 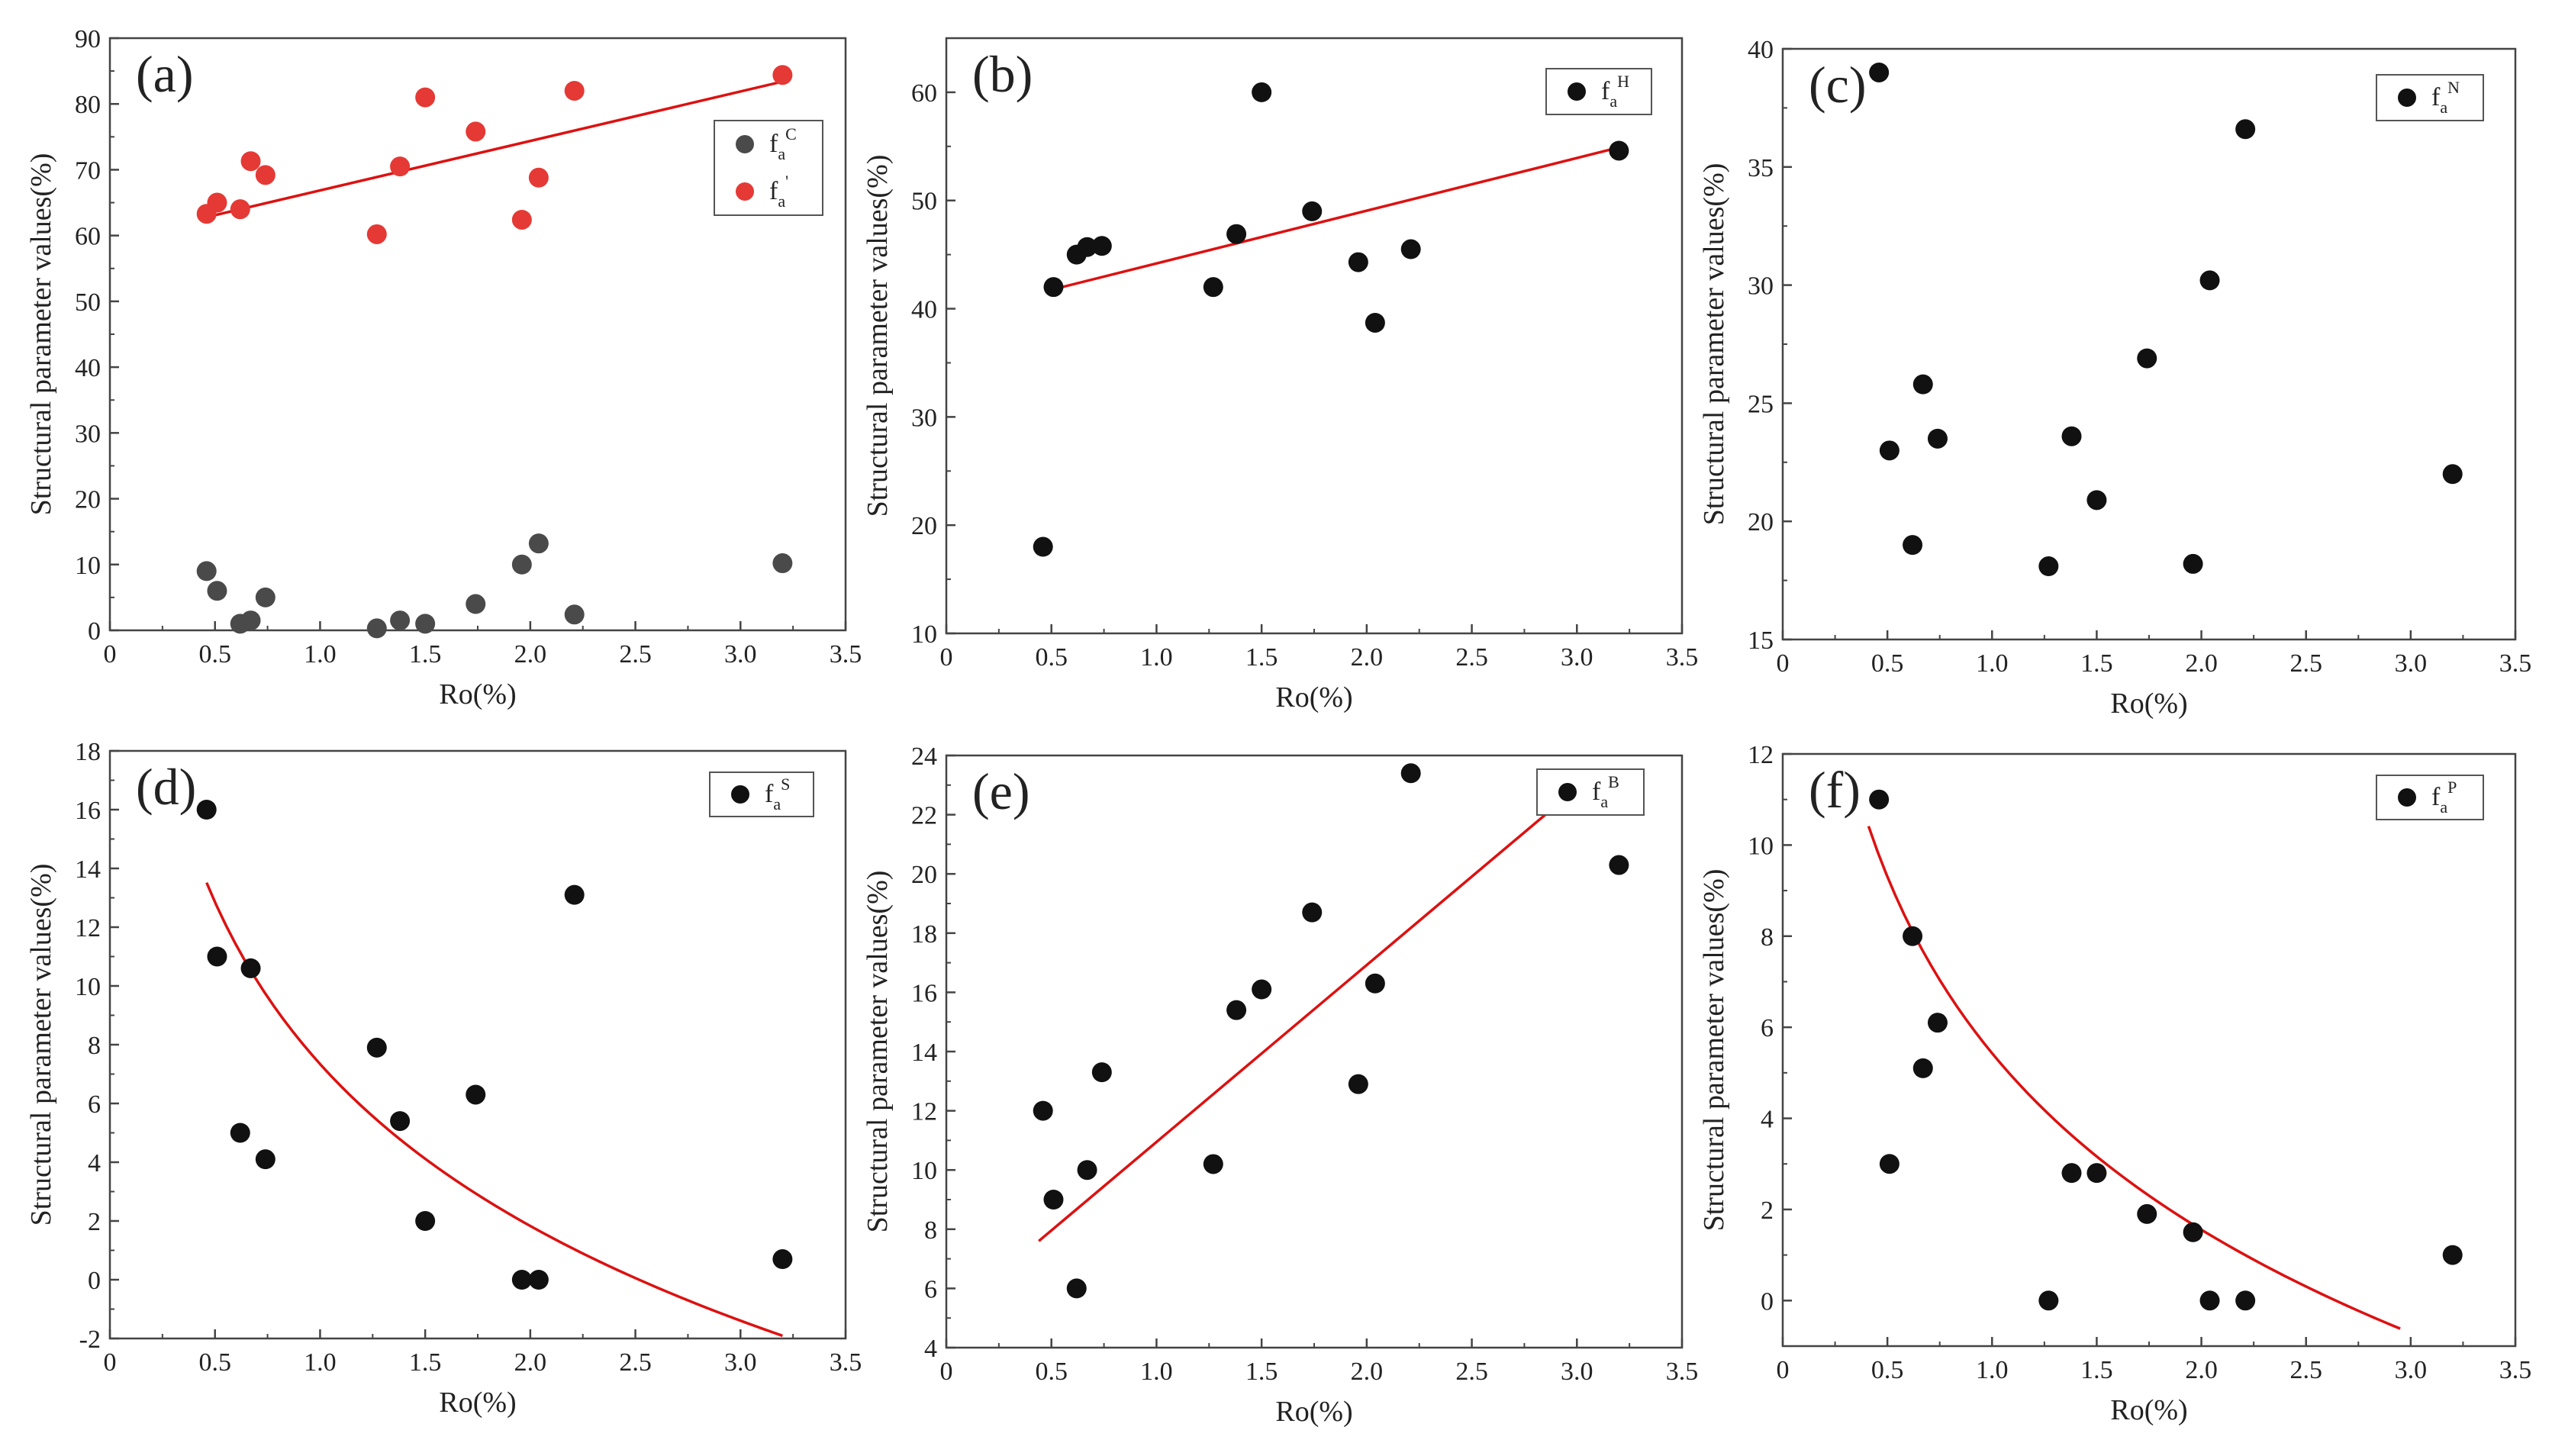 What do you see at coordinates (786, 784) in the screenshot?
I see `legend-sup: S` at bounding box center [786, 784].